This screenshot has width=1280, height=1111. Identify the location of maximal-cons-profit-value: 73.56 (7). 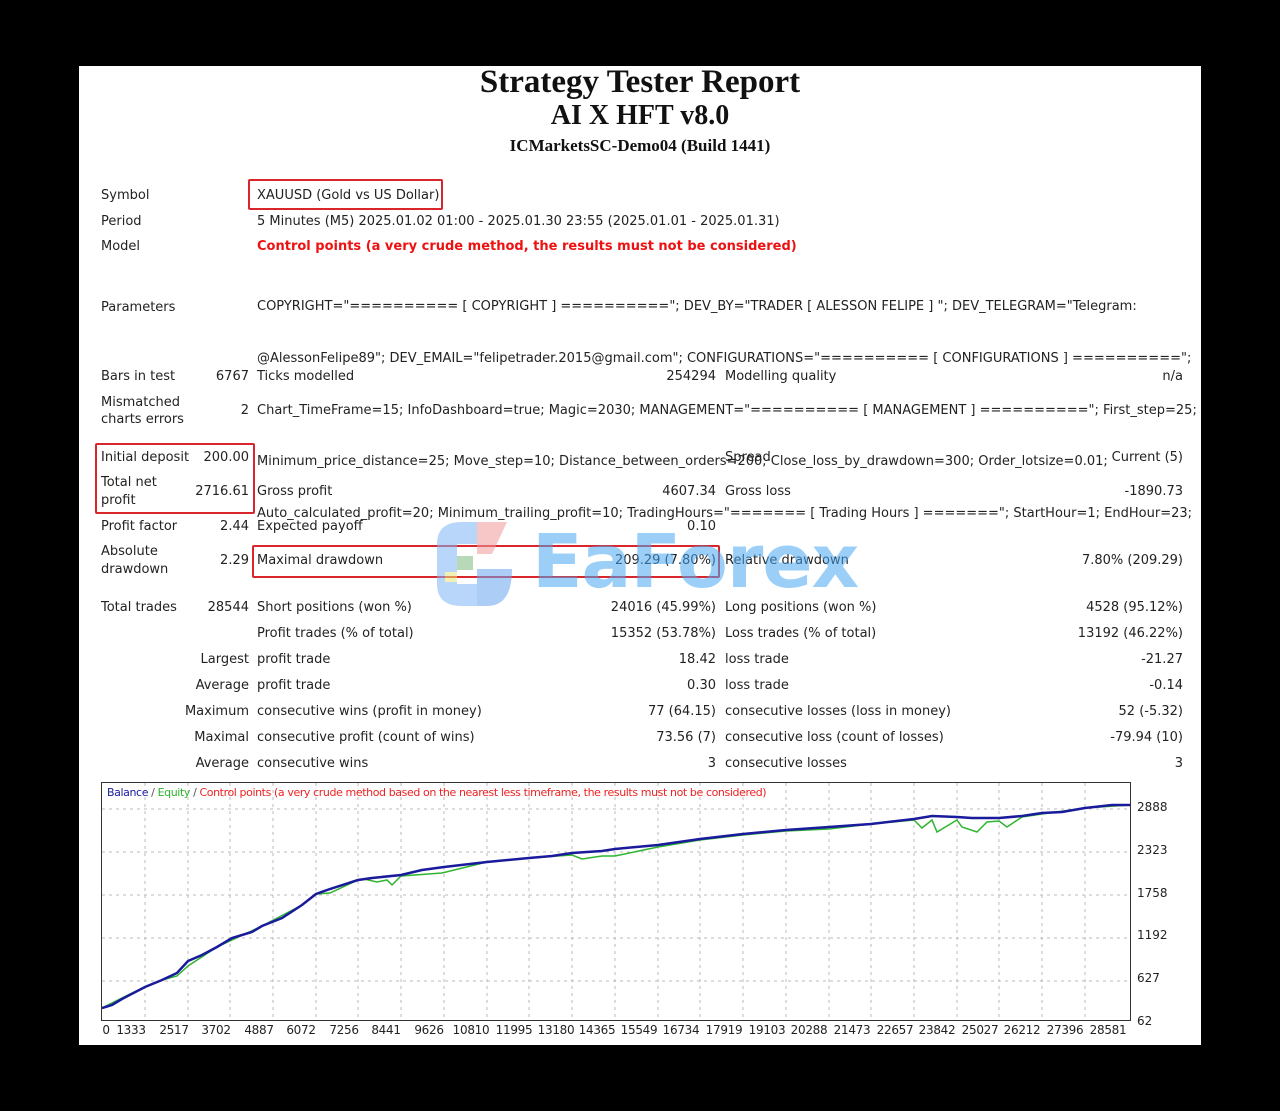
(686, 737).